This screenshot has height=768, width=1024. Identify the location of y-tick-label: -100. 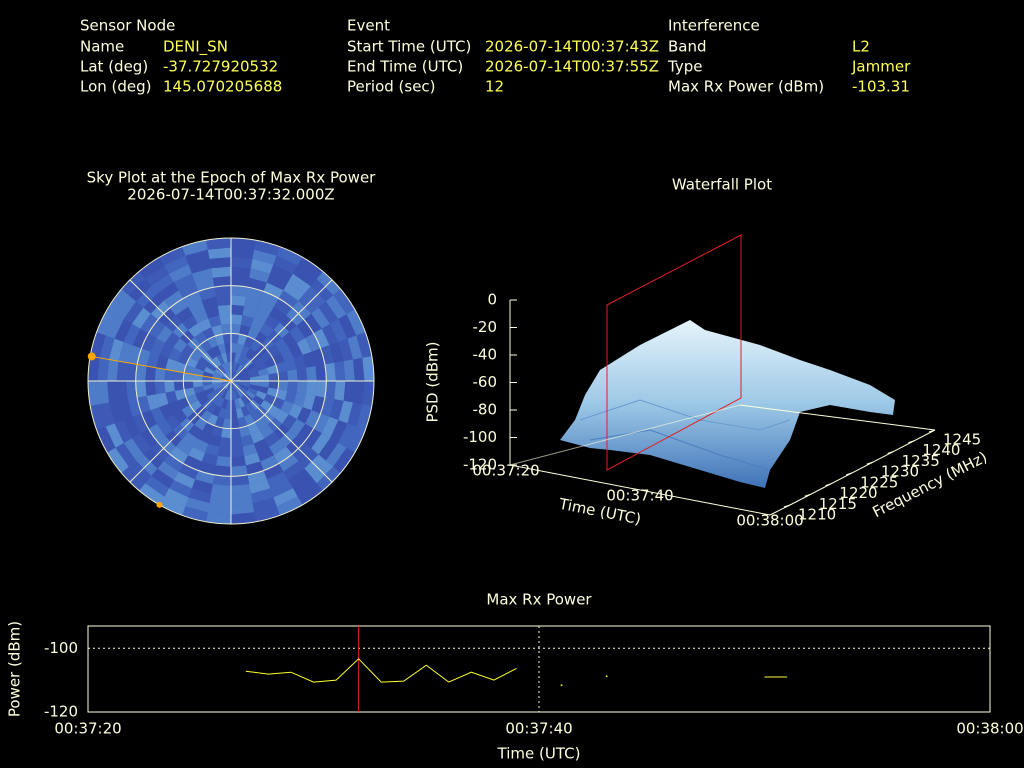
(61, 648).